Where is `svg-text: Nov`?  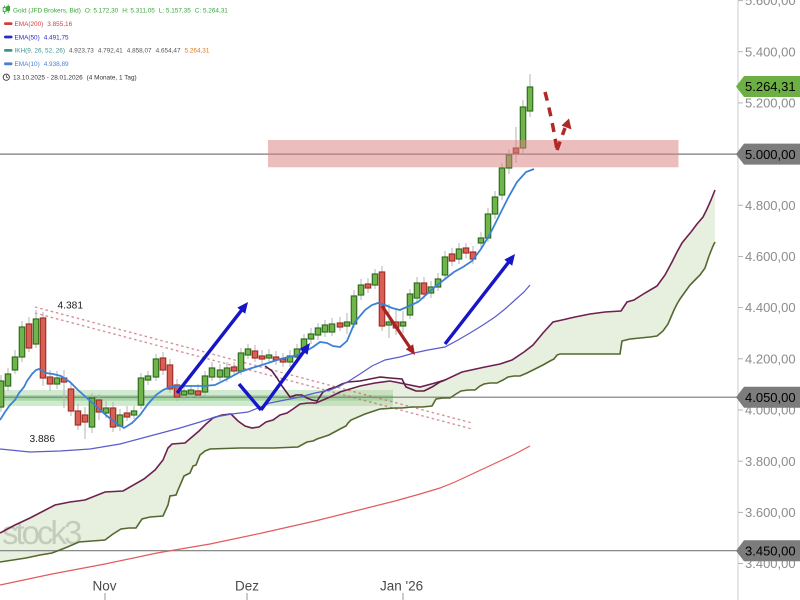
svg-text: Nov is located at coordinates (105, 586).